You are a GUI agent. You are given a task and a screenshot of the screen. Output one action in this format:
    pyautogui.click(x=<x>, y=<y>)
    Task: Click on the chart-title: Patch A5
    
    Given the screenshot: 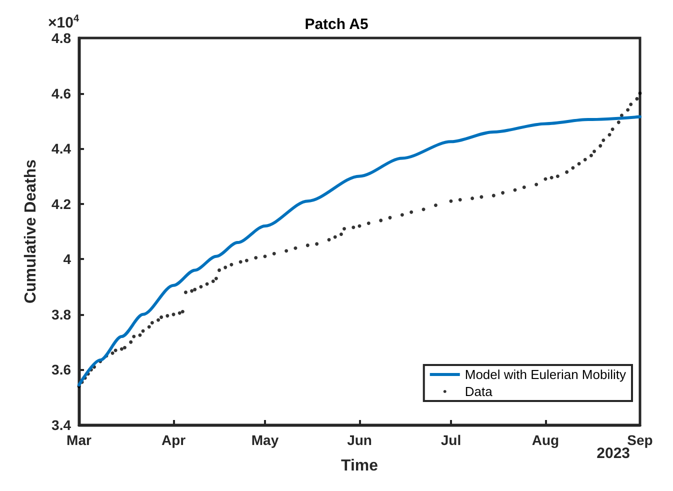 What is the action you would take?
    pyautogui.click(x=336, y=24)
    